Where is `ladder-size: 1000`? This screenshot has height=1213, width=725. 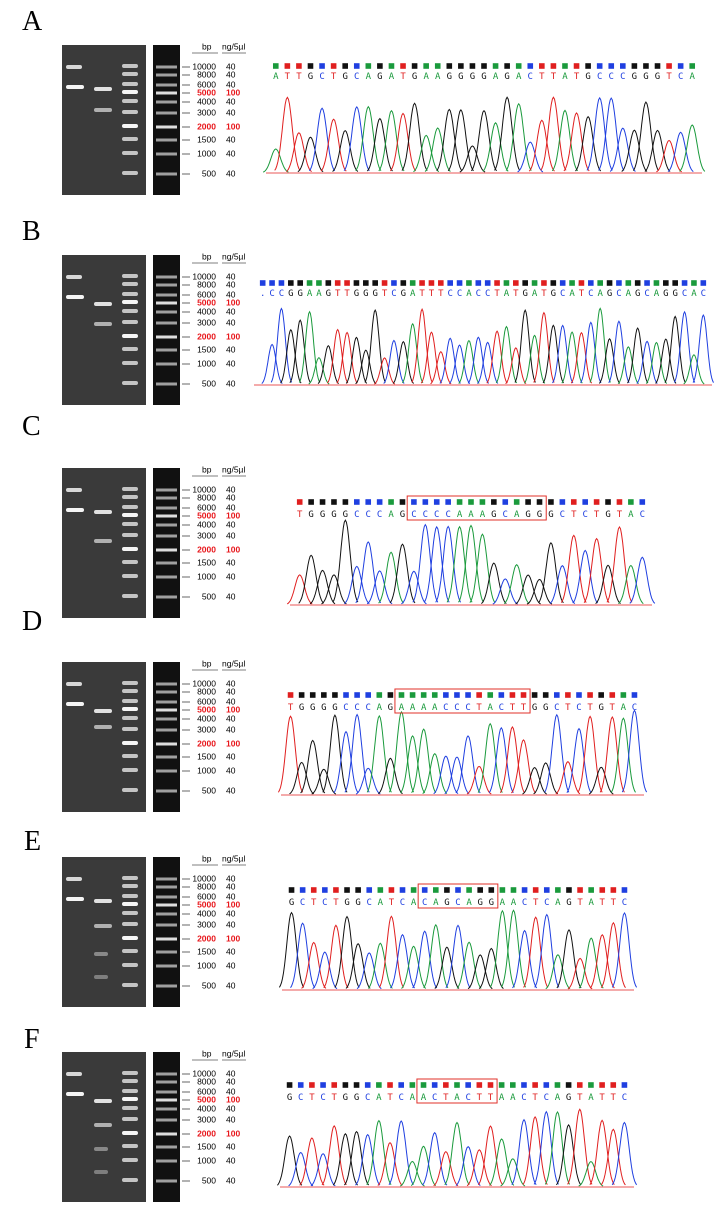 ladder-size: 1000 is located at coordinates (206, 153).